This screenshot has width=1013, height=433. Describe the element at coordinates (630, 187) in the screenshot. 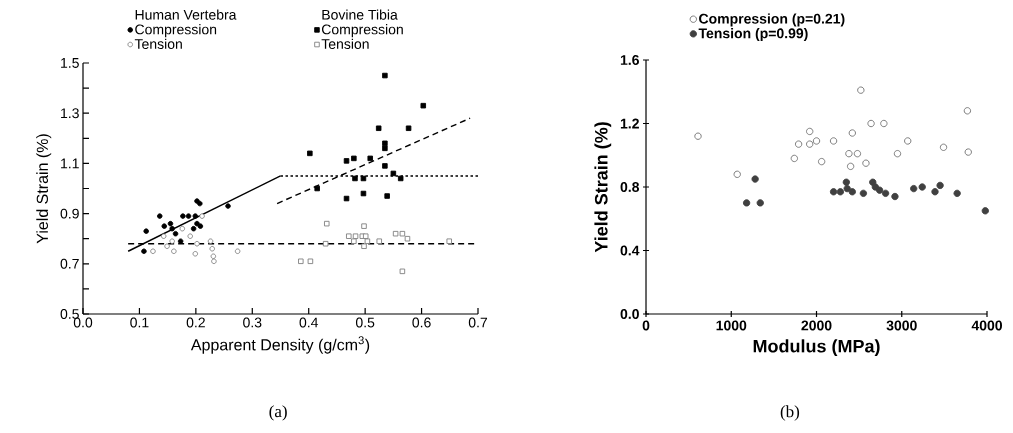

I see `y-tick-label: 0.8` at that location.